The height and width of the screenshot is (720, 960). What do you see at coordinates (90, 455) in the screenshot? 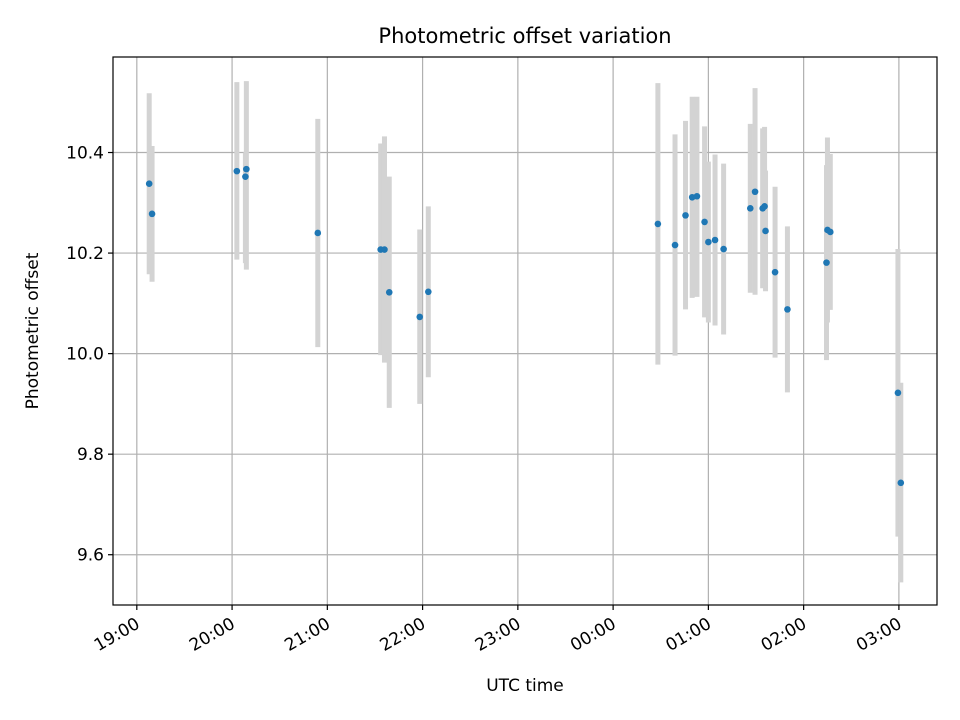
I see `y-tick-label: 9.8` at bounding box center [90, 455].